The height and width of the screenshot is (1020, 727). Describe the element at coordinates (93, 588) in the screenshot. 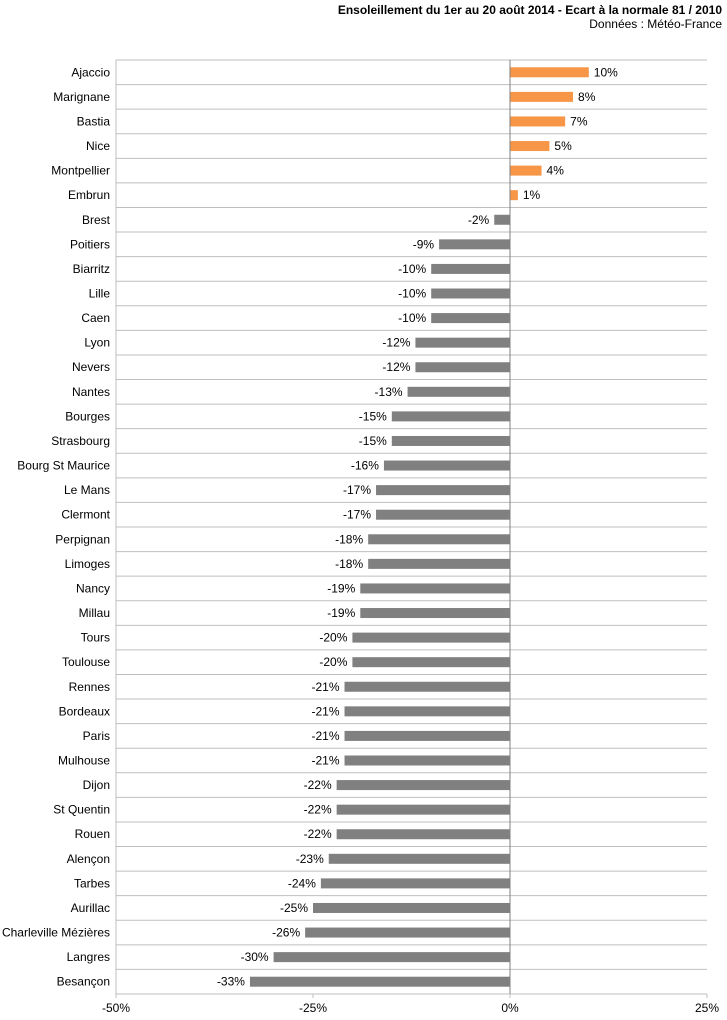

I see `category-label: Nancy` at that location.